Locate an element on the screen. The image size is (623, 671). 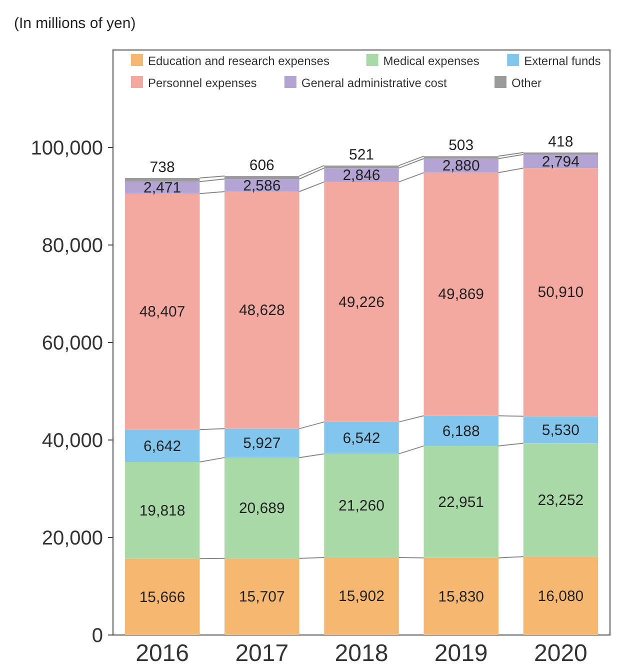
legend-label: General administrative cost is located at coordinates (374, 83).